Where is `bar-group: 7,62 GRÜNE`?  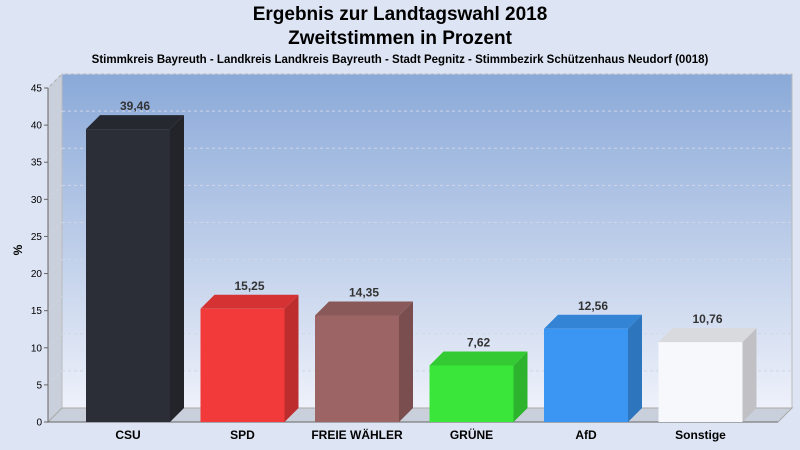
bar-group: 7,62 GRÜNE is located at coordinates (478, 388).